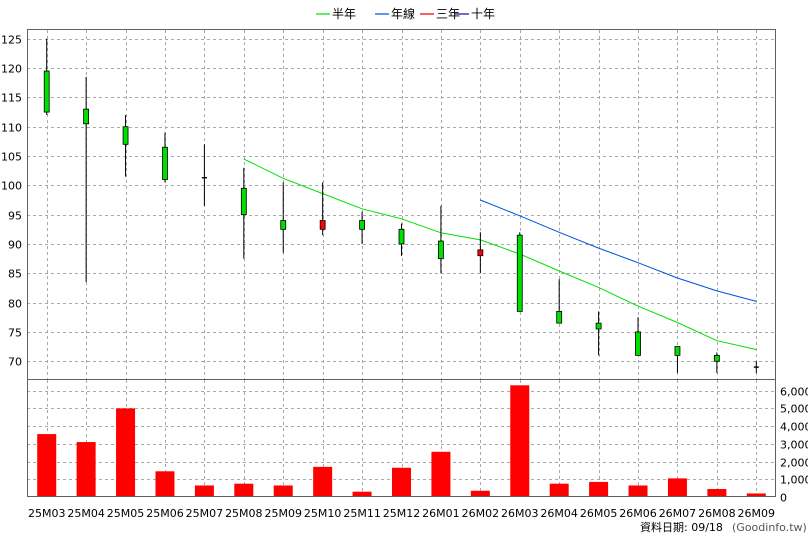 The height and width of the screenshot is (540, 808). What do you see at coordinates (11, 201) in the screenshot?
I see `price-axis-ticks: 70 75 80 85 90 95 100 105 110 115 120 125` at bounding box center [11, 201].